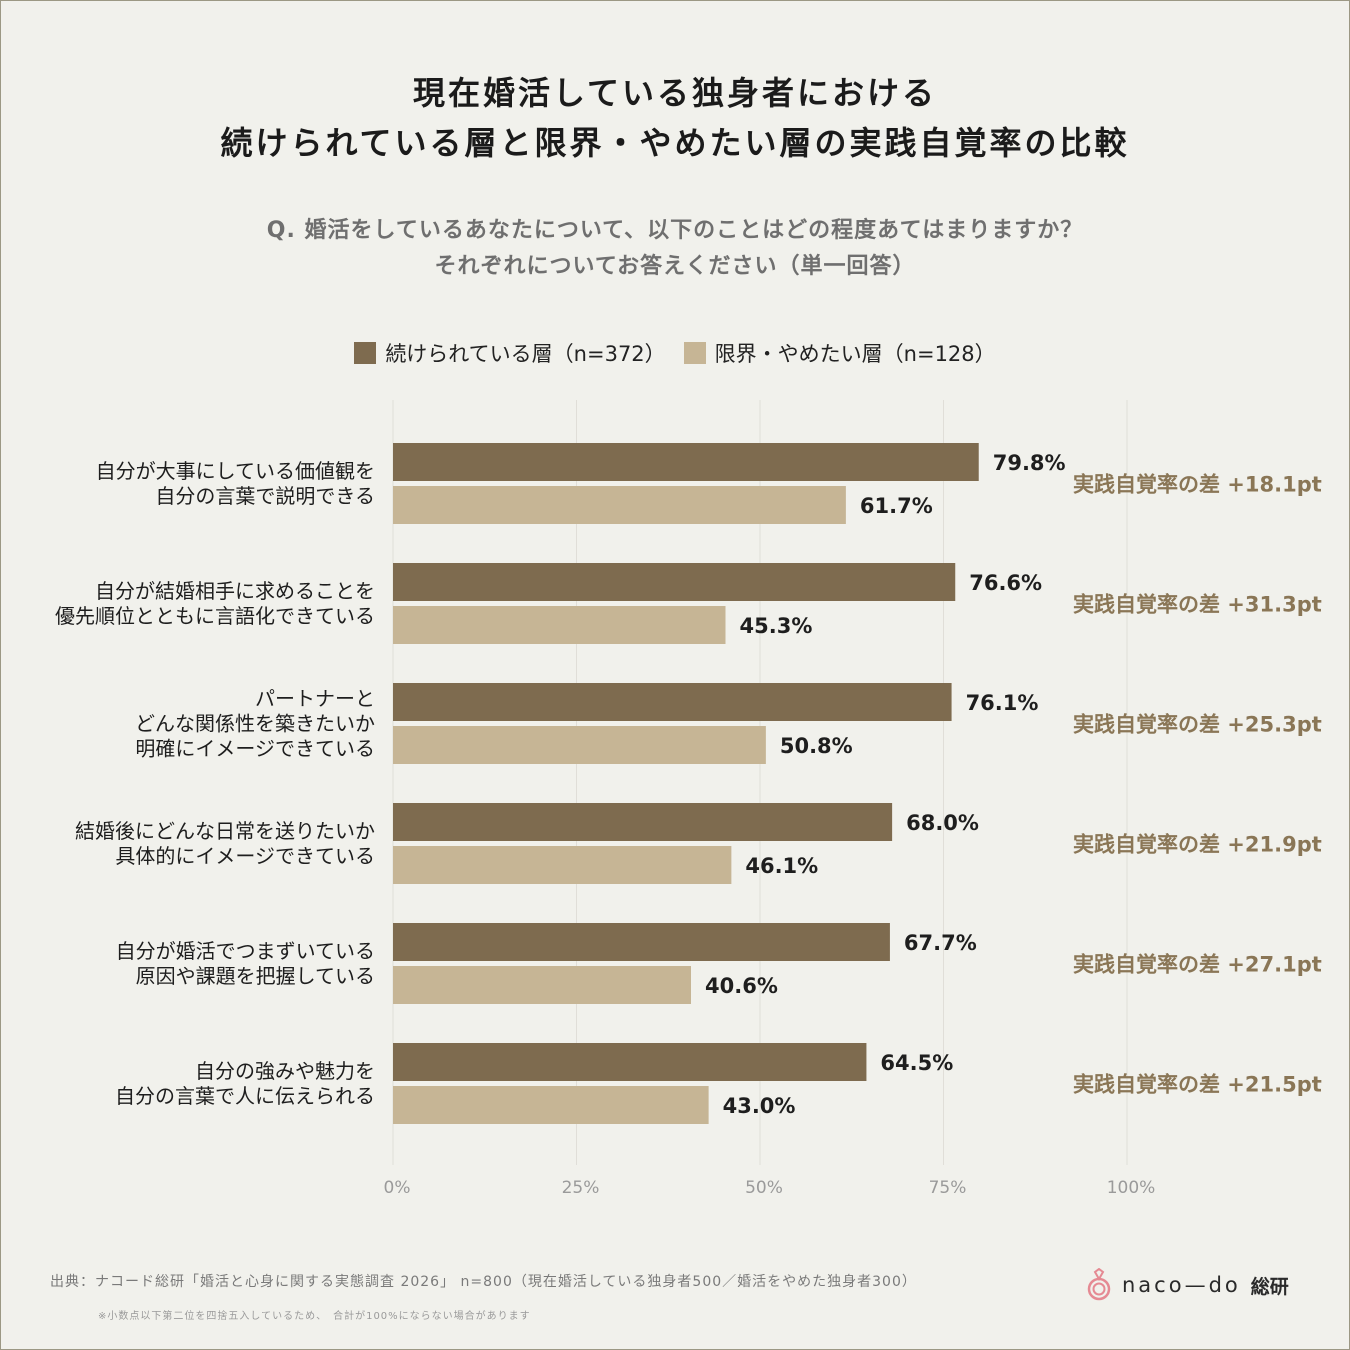 The image size is (1350, 1350). What do you see at coordinates (675, 143) in the screenshot?
I see `chart-title-line2: 続けられている層と限界・やめたい層の実践自覚率の比較` at bounding box center [675, 143].